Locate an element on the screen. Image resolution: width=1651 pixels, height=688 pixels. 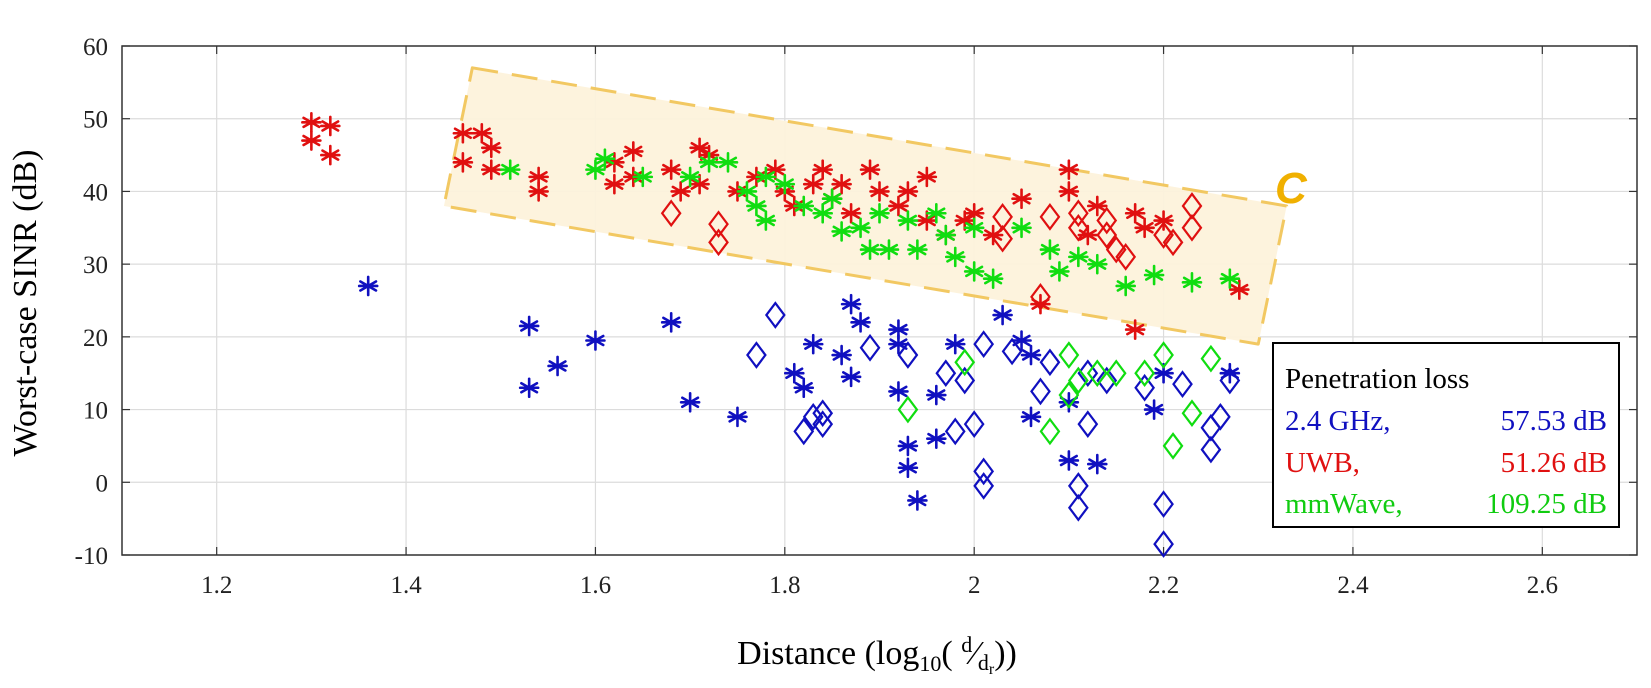
y-axis-title: Worst-case SINR (dB) is located at coordinates (25, 303).